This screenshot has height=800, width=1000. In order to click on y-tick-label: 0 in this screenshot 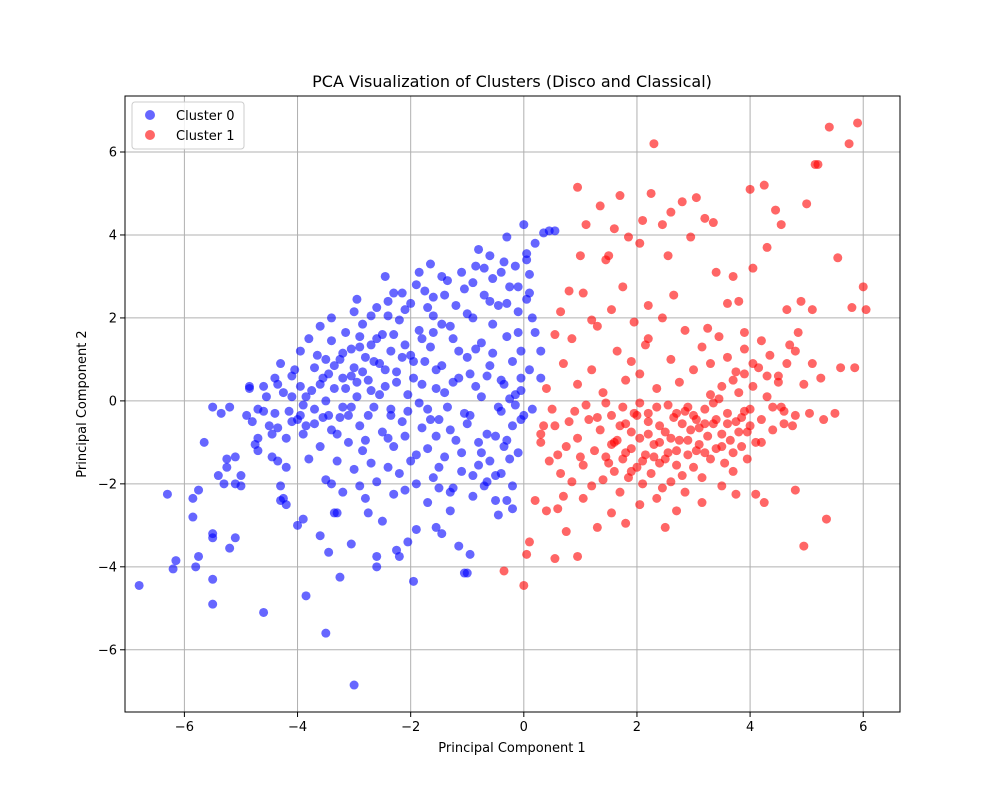, I will do `click(113, 401)`.